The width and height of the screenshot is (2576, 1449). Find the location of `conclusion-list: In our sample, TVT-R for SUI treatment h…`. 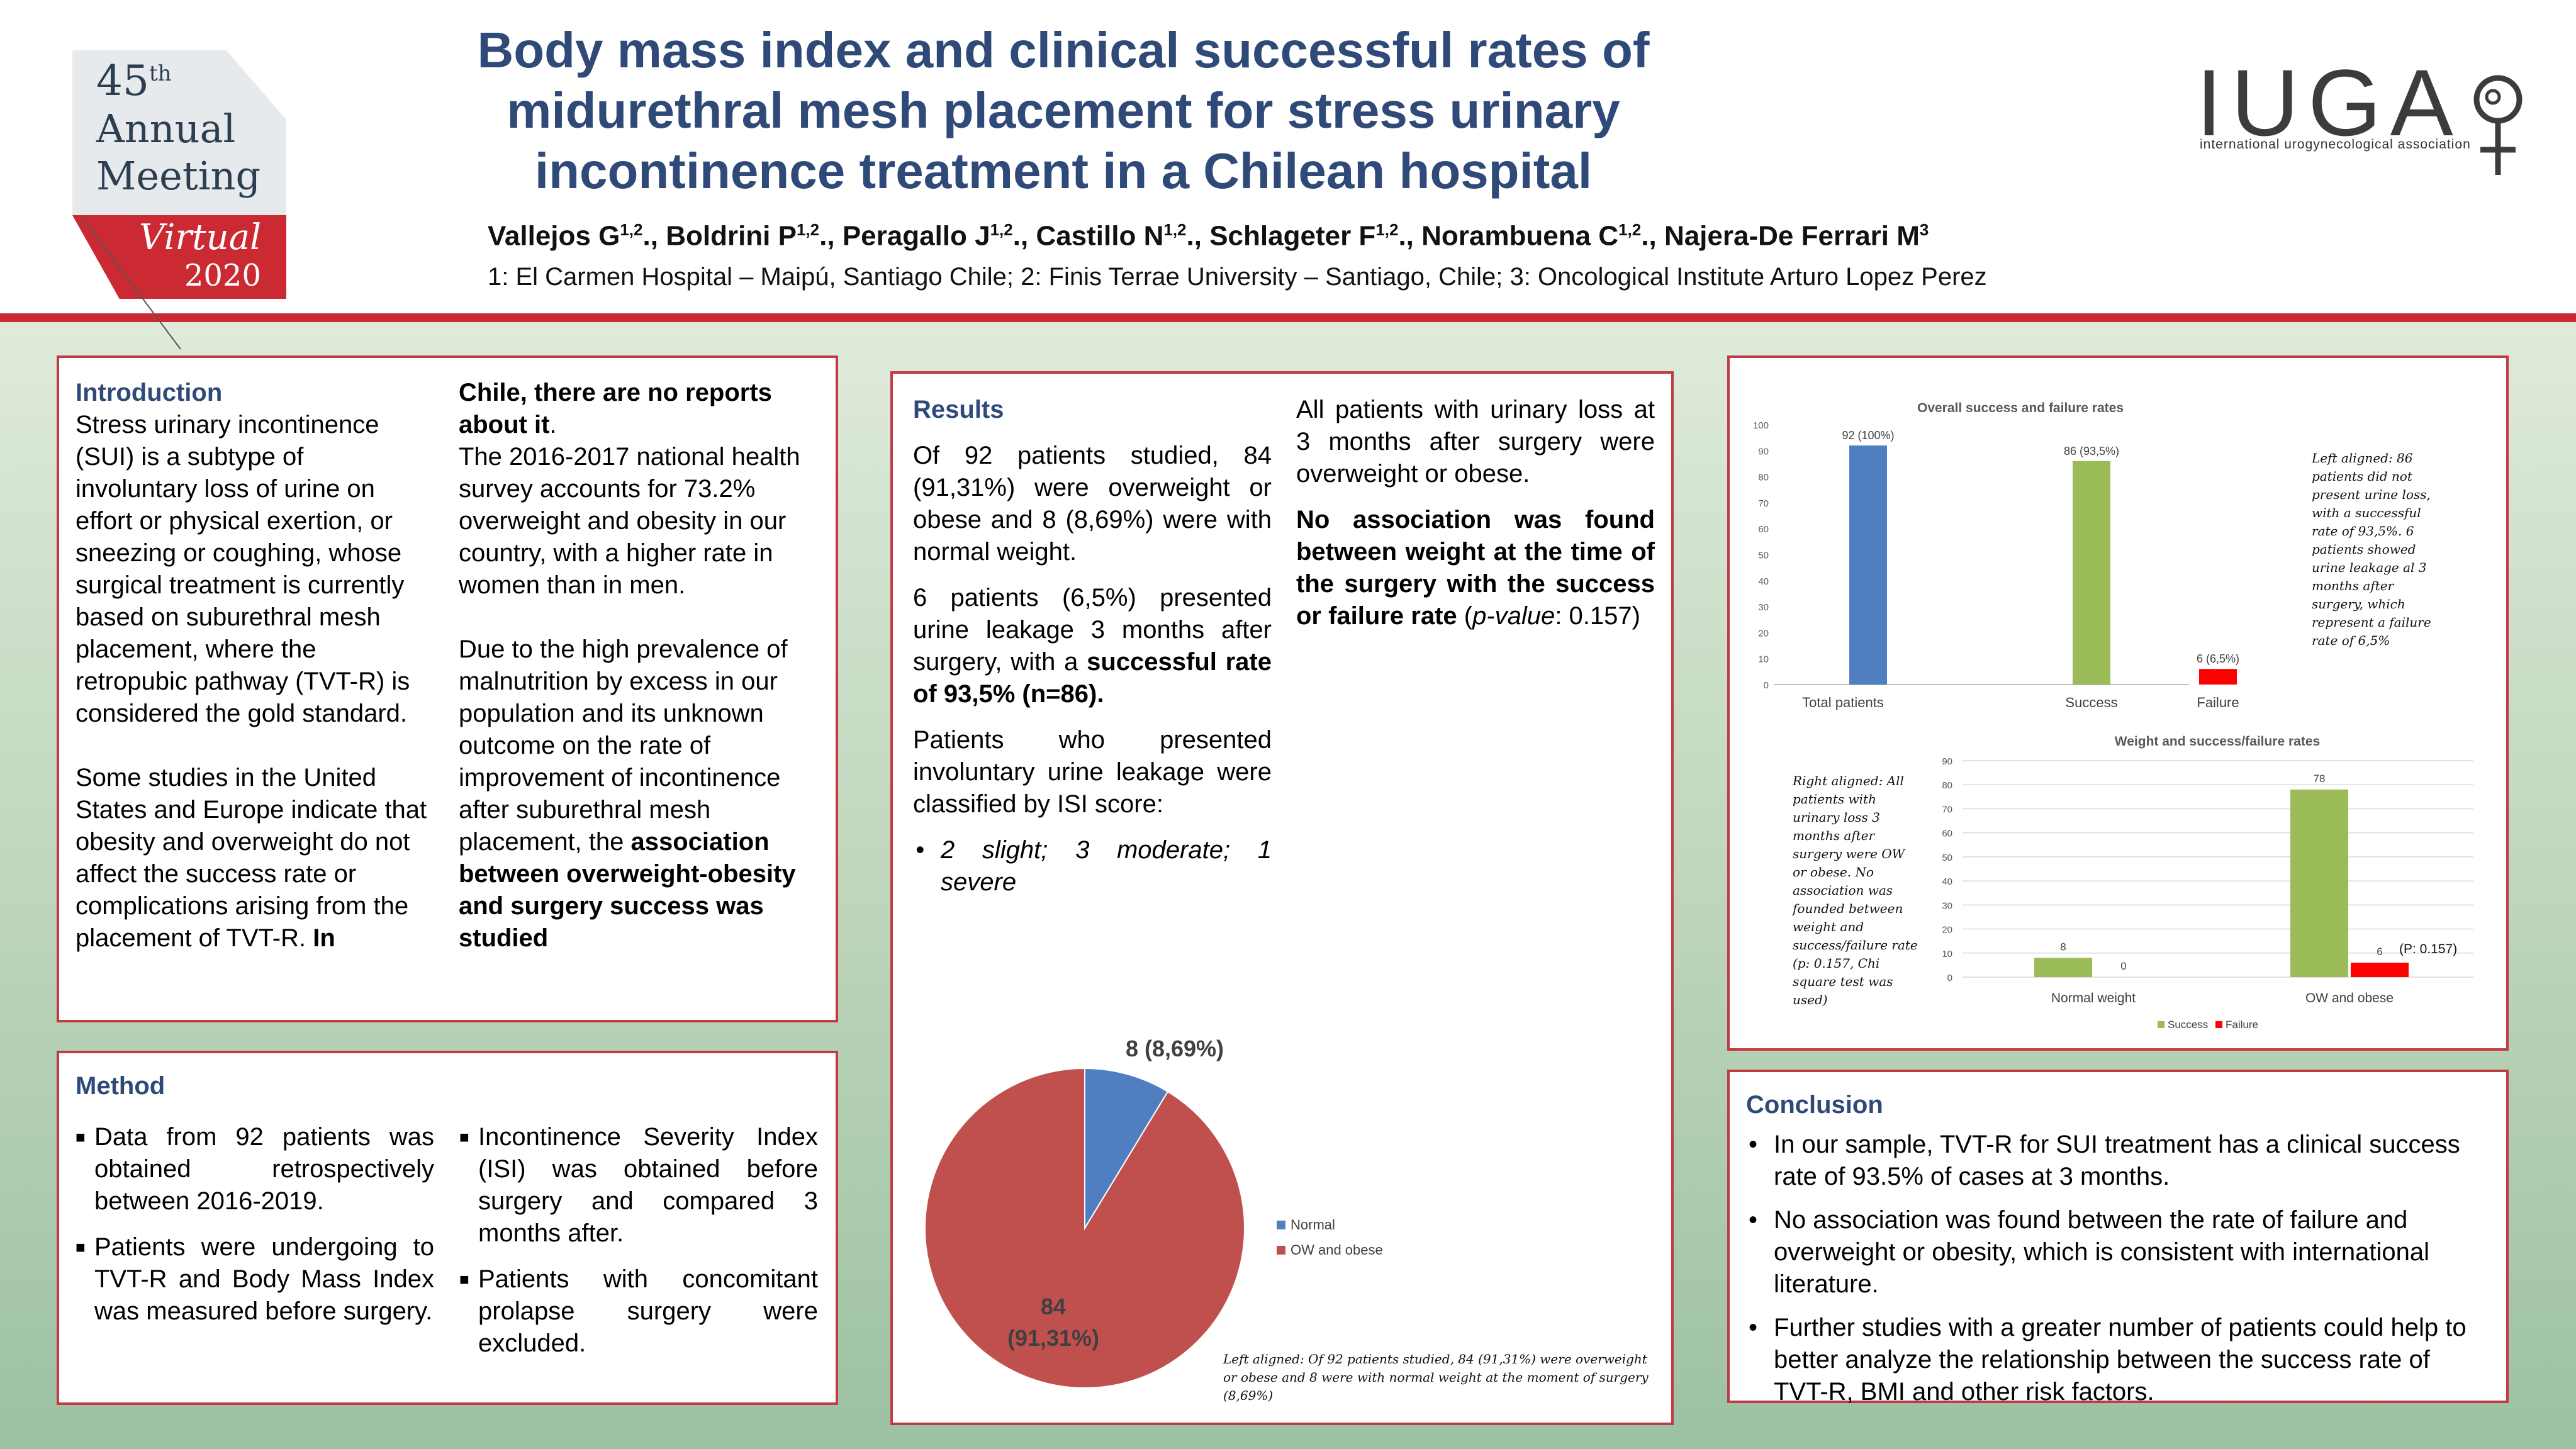

conclusion-list: In our sample, TVT-R for SUI treatment h… is located at coordinates (2114, 1274).